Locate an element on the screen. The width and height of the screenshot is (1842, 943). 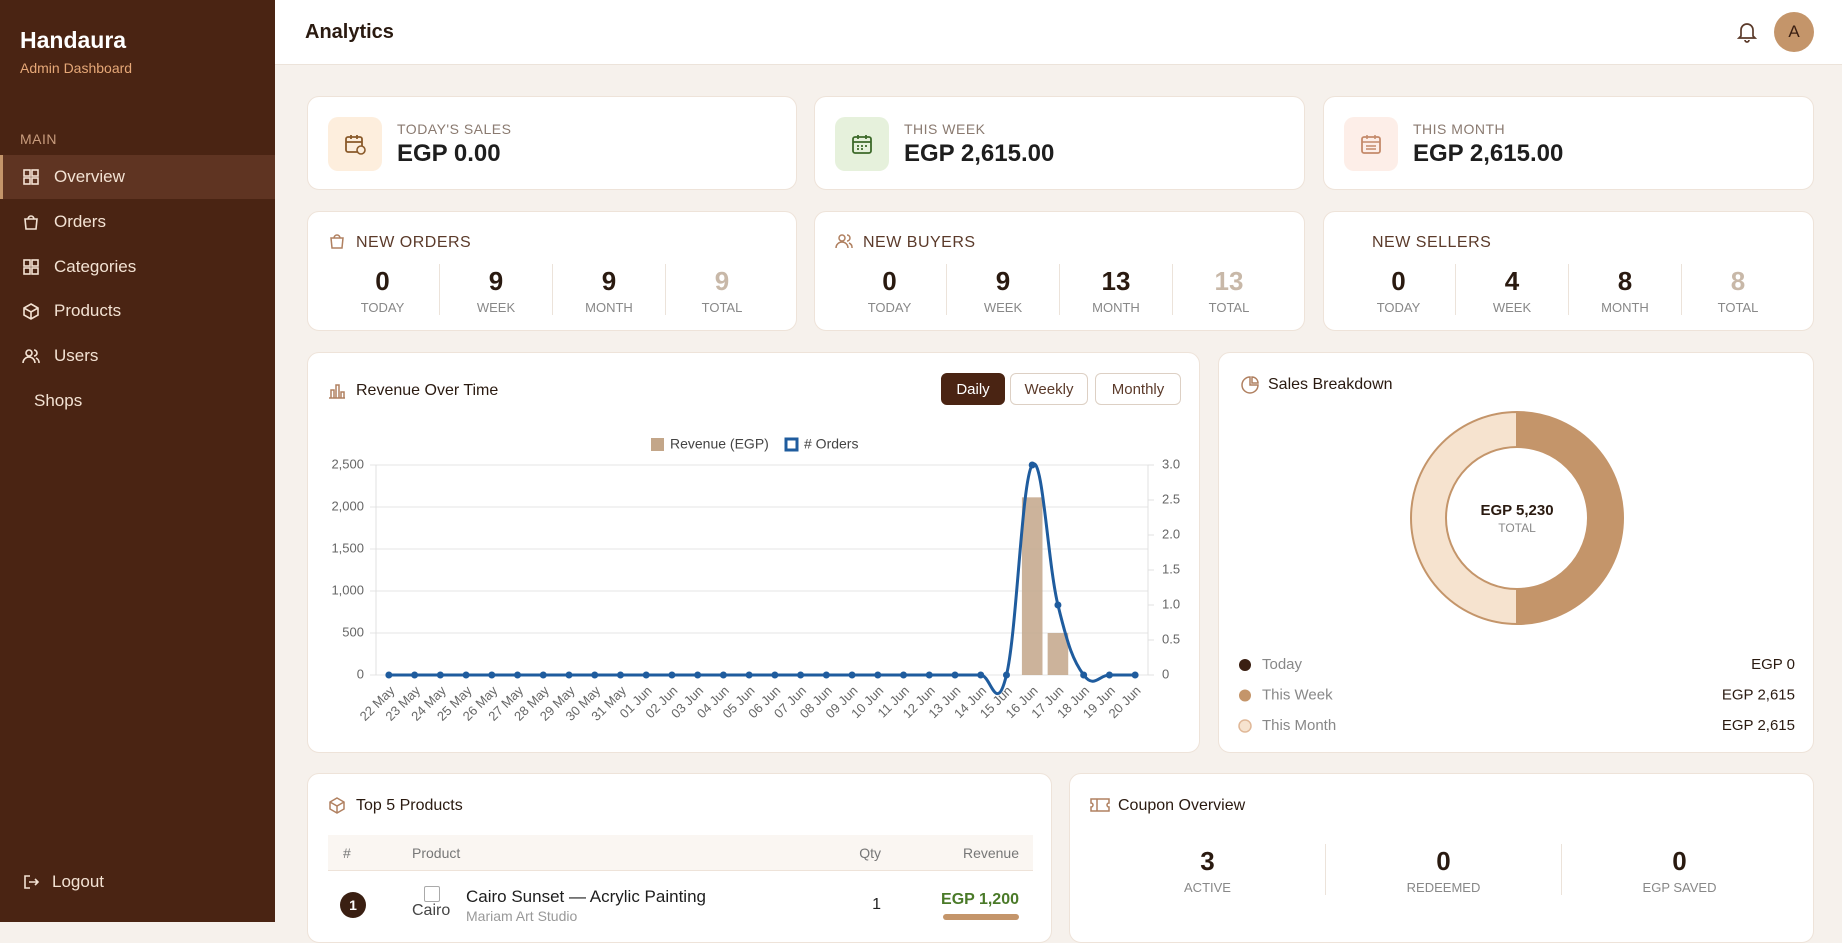
legend-value: EGP 2,615 is located at coordinates (1758, 694).